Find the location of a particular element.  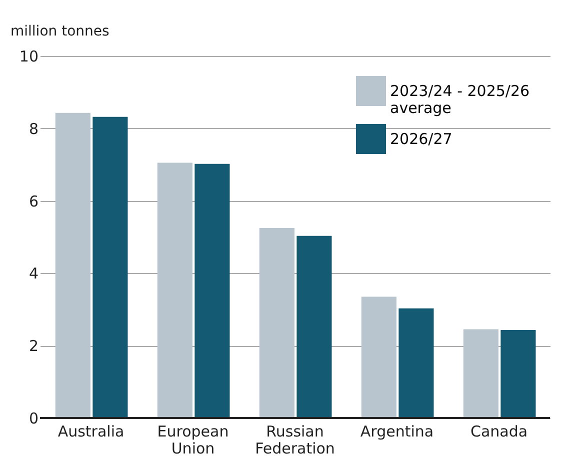

y-tick-label: 6 is located at coordinates (33, 201).